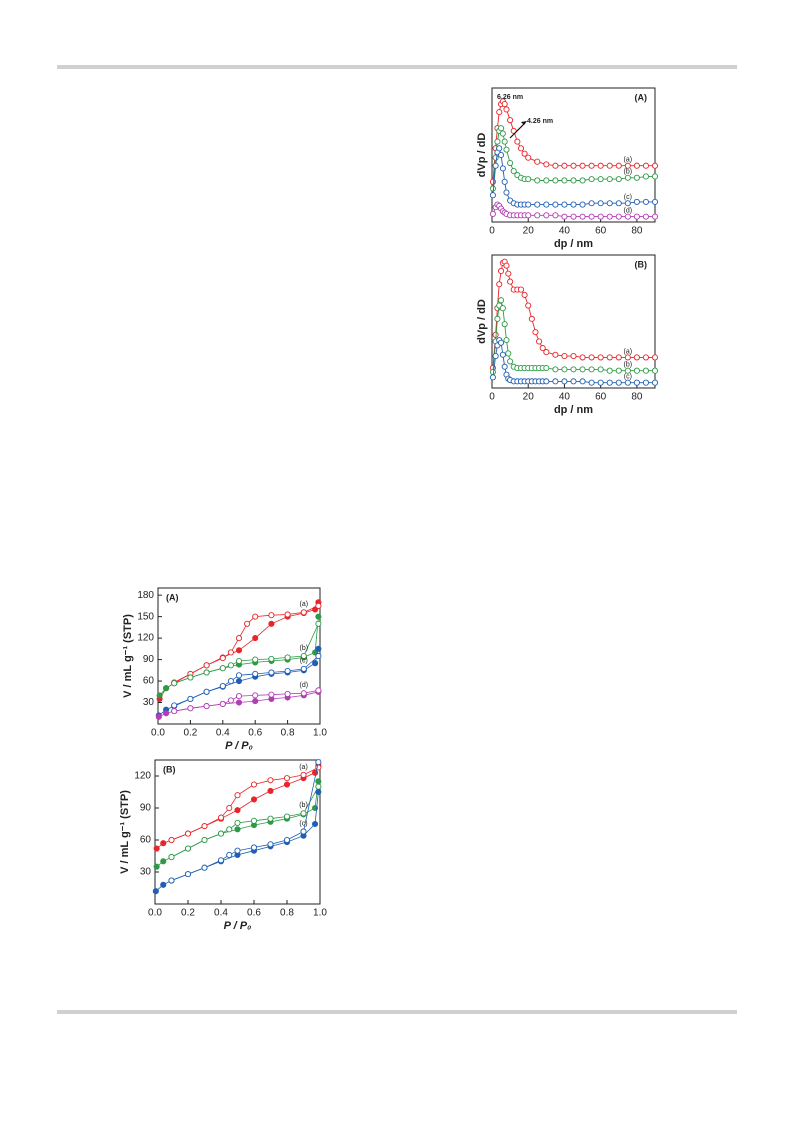 Image resolution: width=793 pixels, height=1121 pixels. Describe the element at coordinates (641, 264) in the screenshot. I see `panel-label: (B)` at that location.